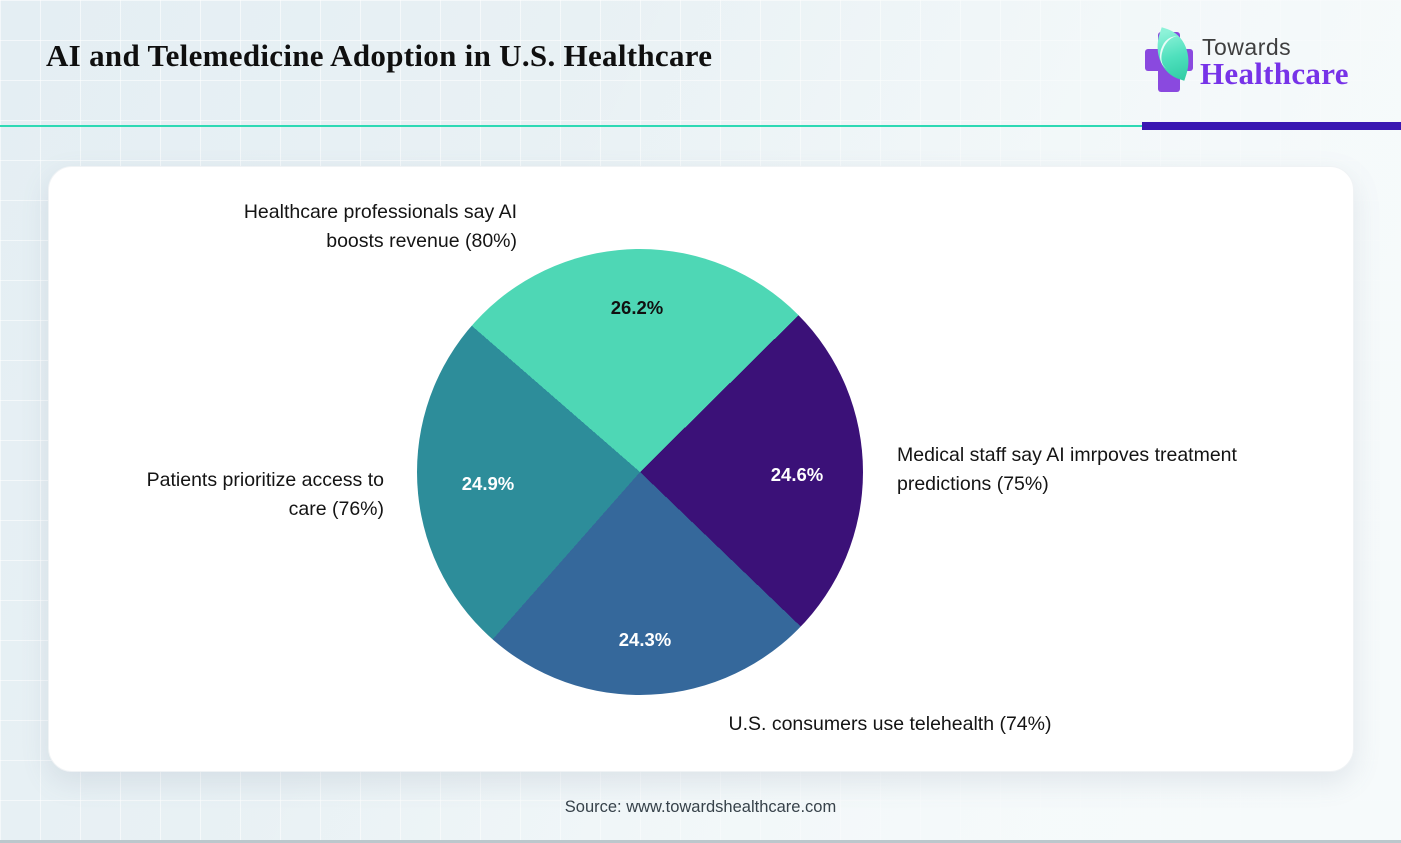 This screenshot has height=843, width=1401. Describe the element at coordinates (1274, 73) in the screenshot. I see `brand-name-bottom: Healthcare` at that location.